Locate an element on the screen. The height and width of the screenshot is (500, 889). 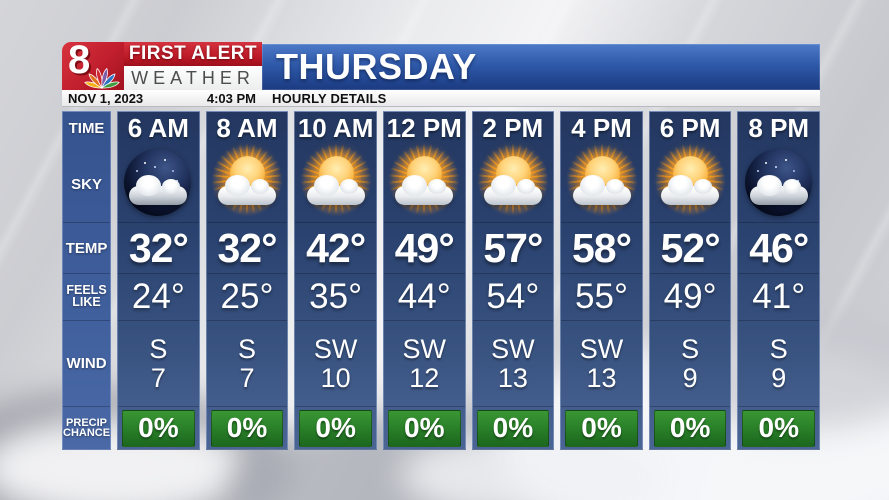
date-text: NOV 1, 2023 is located at coordinates (106, 98).